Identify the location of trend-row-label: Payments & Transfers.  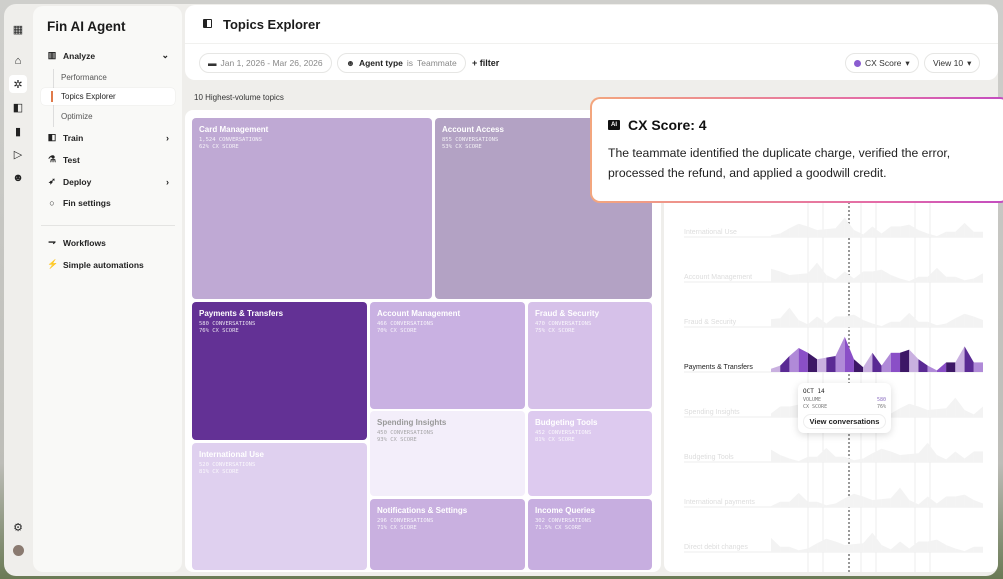
(718, 367).